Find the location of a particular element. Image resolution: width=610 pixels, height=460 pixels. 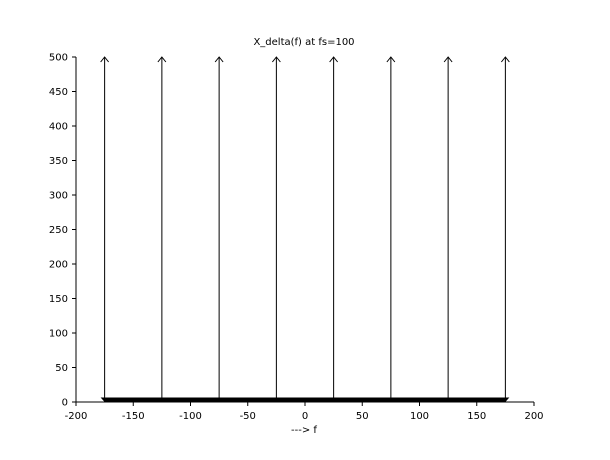

y-tick-label: 50 is located at coordinates (61, 368).